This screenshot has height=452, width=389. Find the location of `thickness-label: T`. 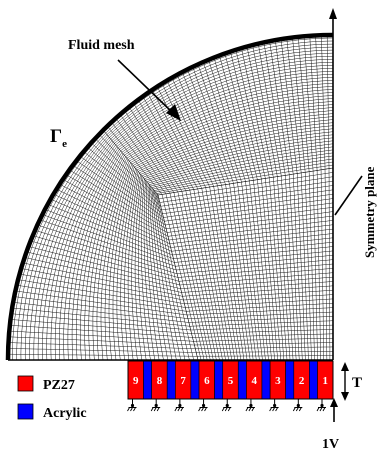

thickness-label: T is located at coordinates (357, 383).